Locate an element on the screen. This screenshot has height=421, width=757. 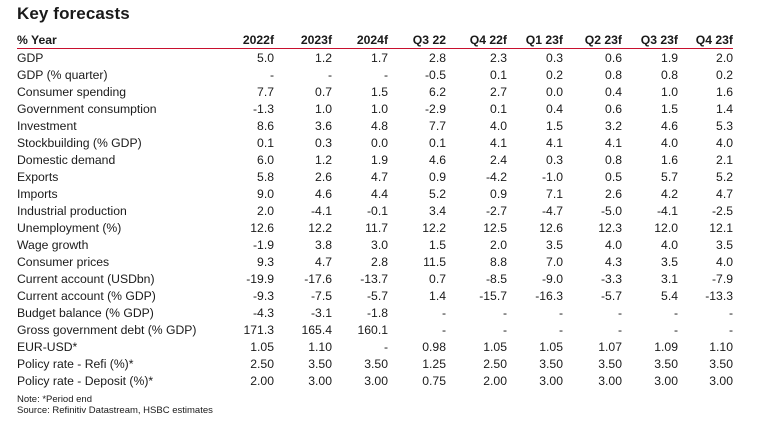
table-cell: 3.4 is located at coordinates (437, 211).